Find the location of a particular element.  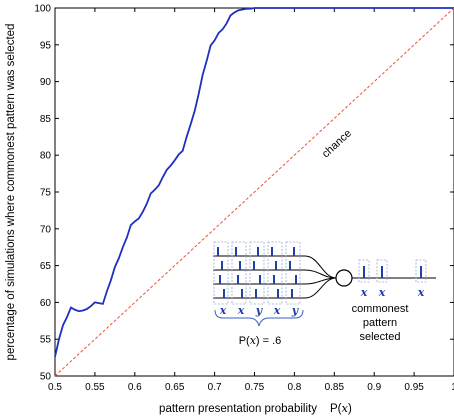

x-tick-label: 0.95 is located at coordinates (414, 387).